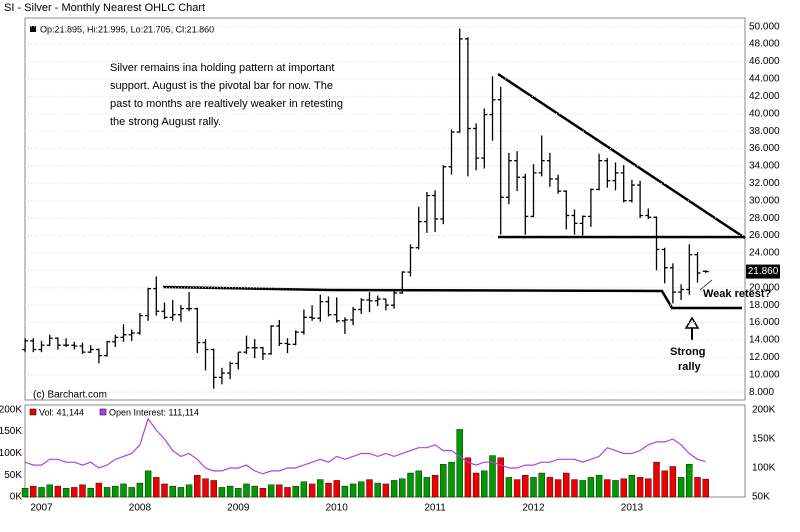 This screenshot has height=532, width=800. What do you see at coordinates (621, 156) in the screenshot?
I see `resistance-line` at bounding box center [621, 156].